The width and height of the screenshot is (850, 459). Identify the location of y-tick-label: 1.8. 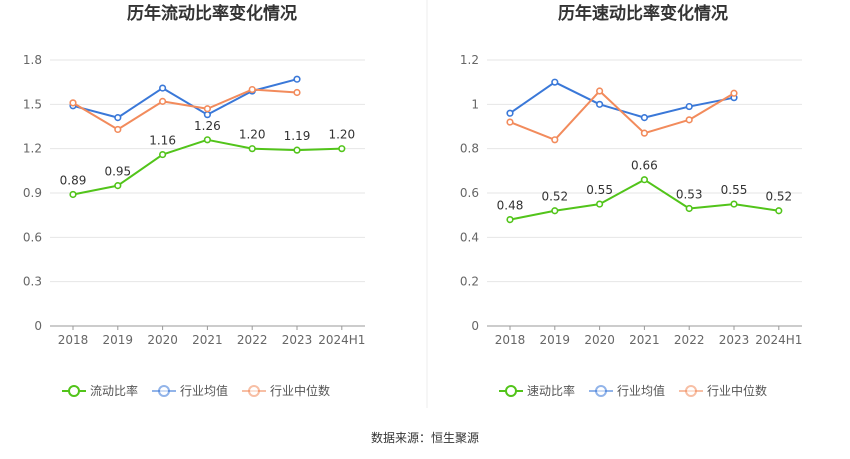
(32, 60).